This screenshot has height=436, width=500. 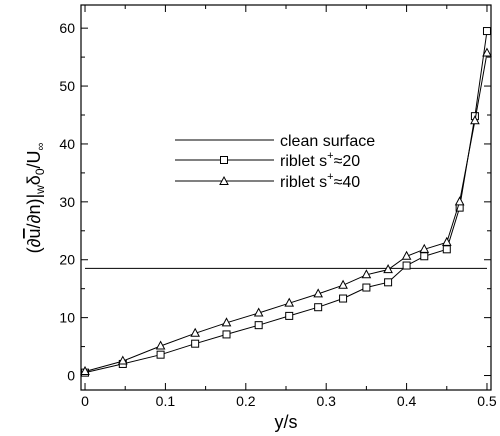 What do you see at coordinates (327, 141) in the screenshot?
I see `legend-label-clean: clean surface` at bounding box center [327, 141].